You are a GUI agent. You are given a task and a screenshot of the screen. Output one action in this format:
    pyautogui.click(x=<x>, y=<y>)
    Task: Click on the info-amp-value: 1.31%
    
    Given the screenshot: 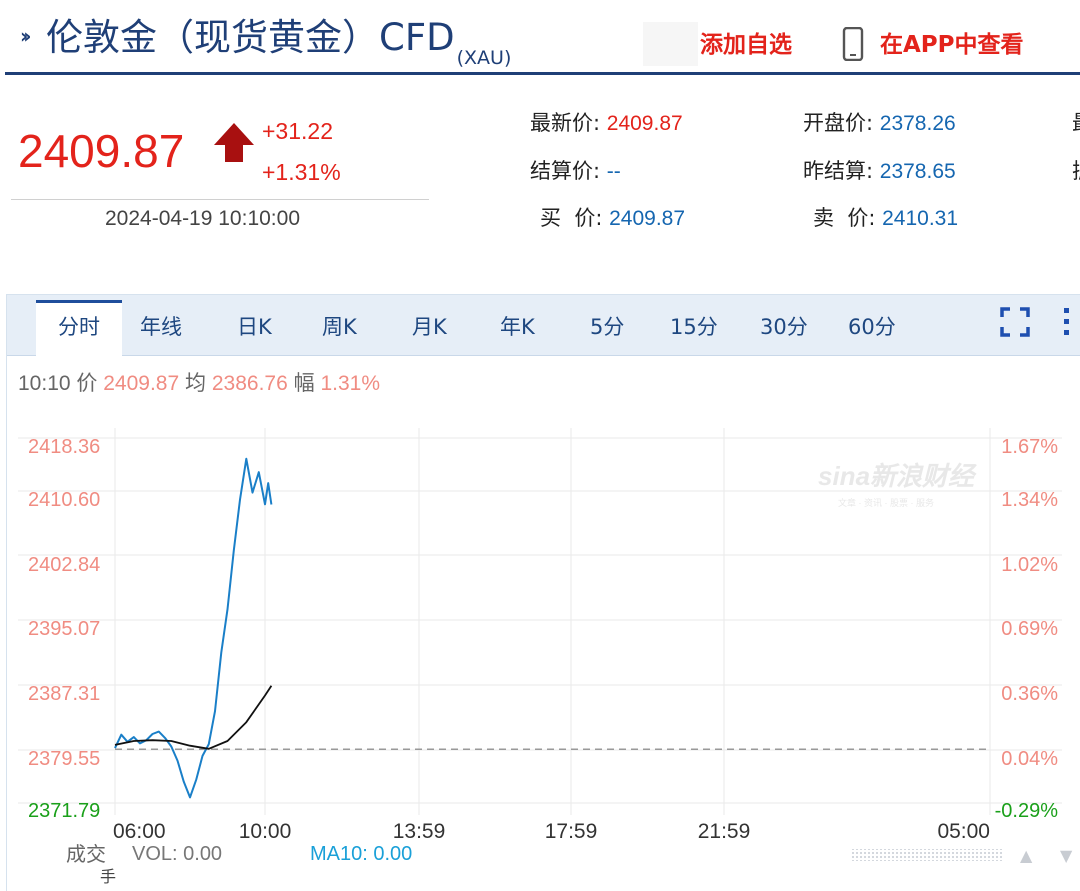 What is the action you would take?
    pyautogui.click(x=350, y=383)
    